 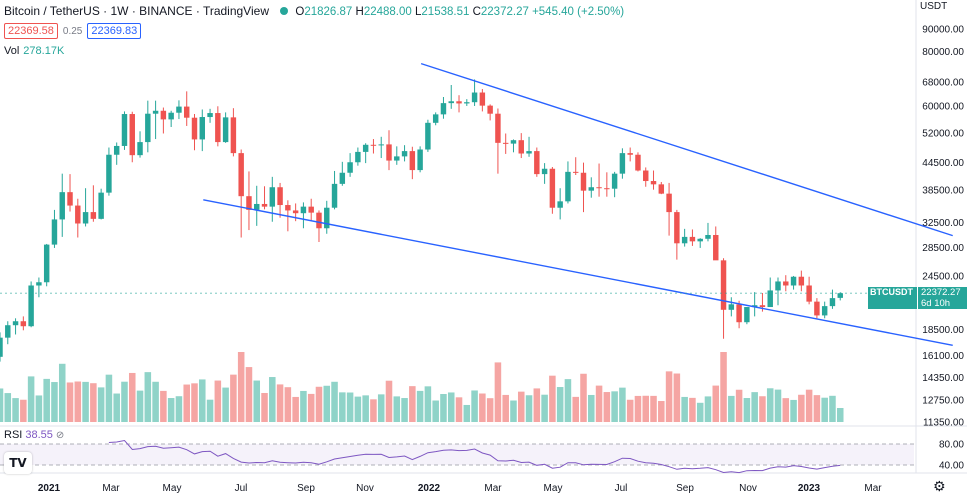 I want to click on high-value: 22488.00, so click(x=387, y=12).